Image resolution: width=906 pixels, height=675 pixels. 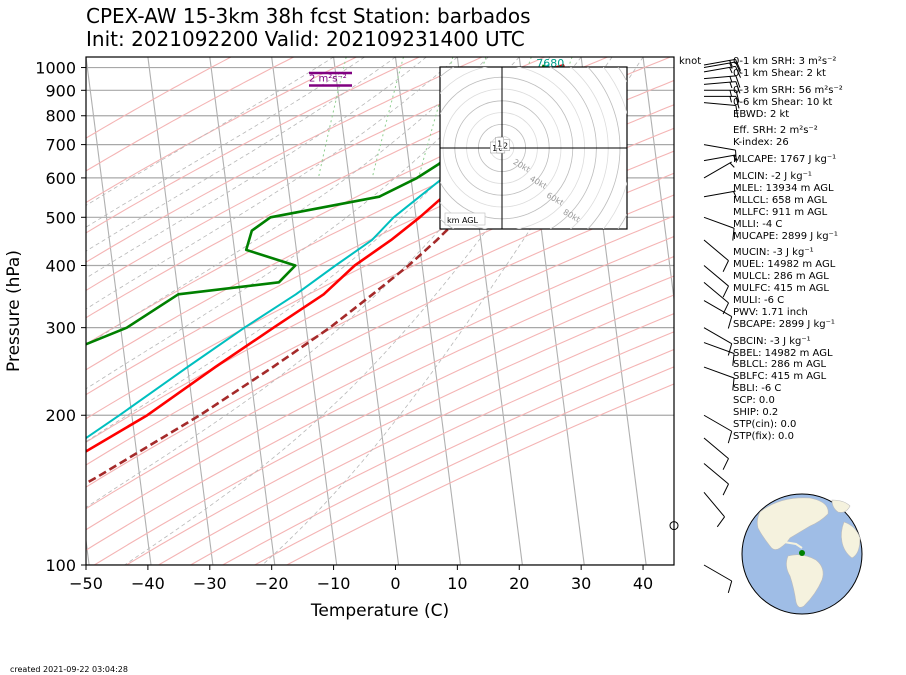 What do you see at coordinates (674, 526) in the screenshot?
I see `calm-wind-marker` at bounding box center [674, 526].